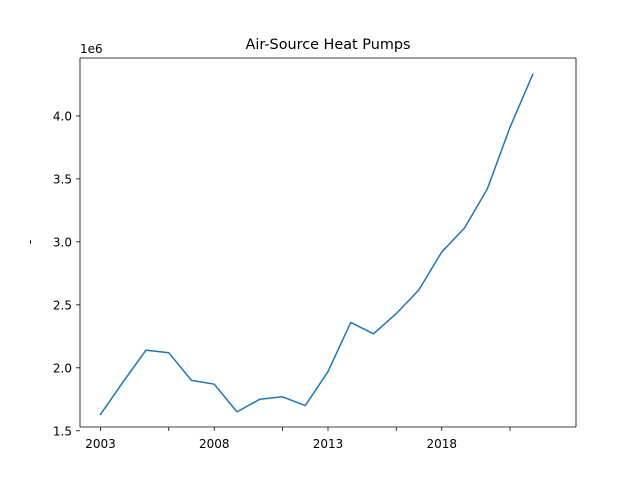 The image size is (640, 480). What do you see at coordinates (328, 444) in the screenshot?
I see `x-tick-label: 2013` at bounding box center [328, 444].